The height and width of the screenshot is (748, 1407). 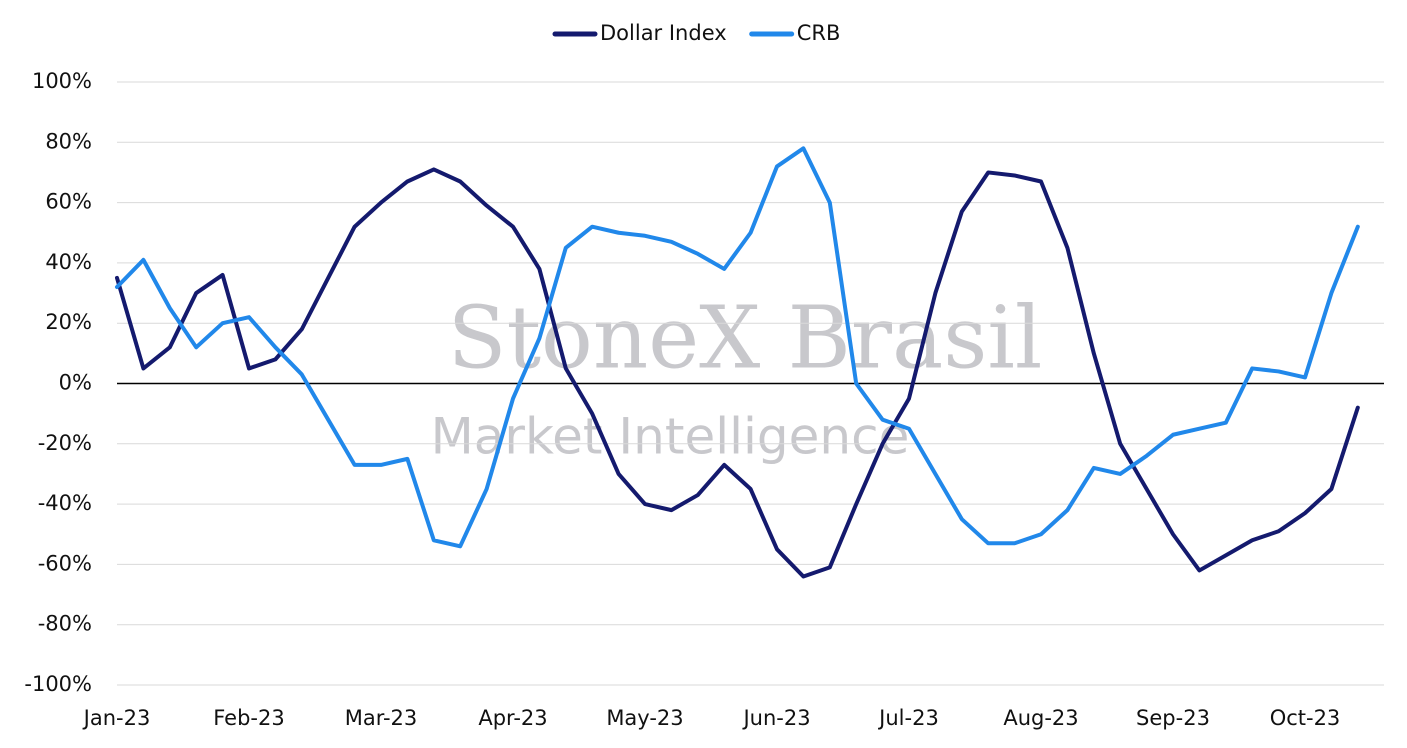 I want to click on y-tick-label: -40%, so click(x=65, y=503).